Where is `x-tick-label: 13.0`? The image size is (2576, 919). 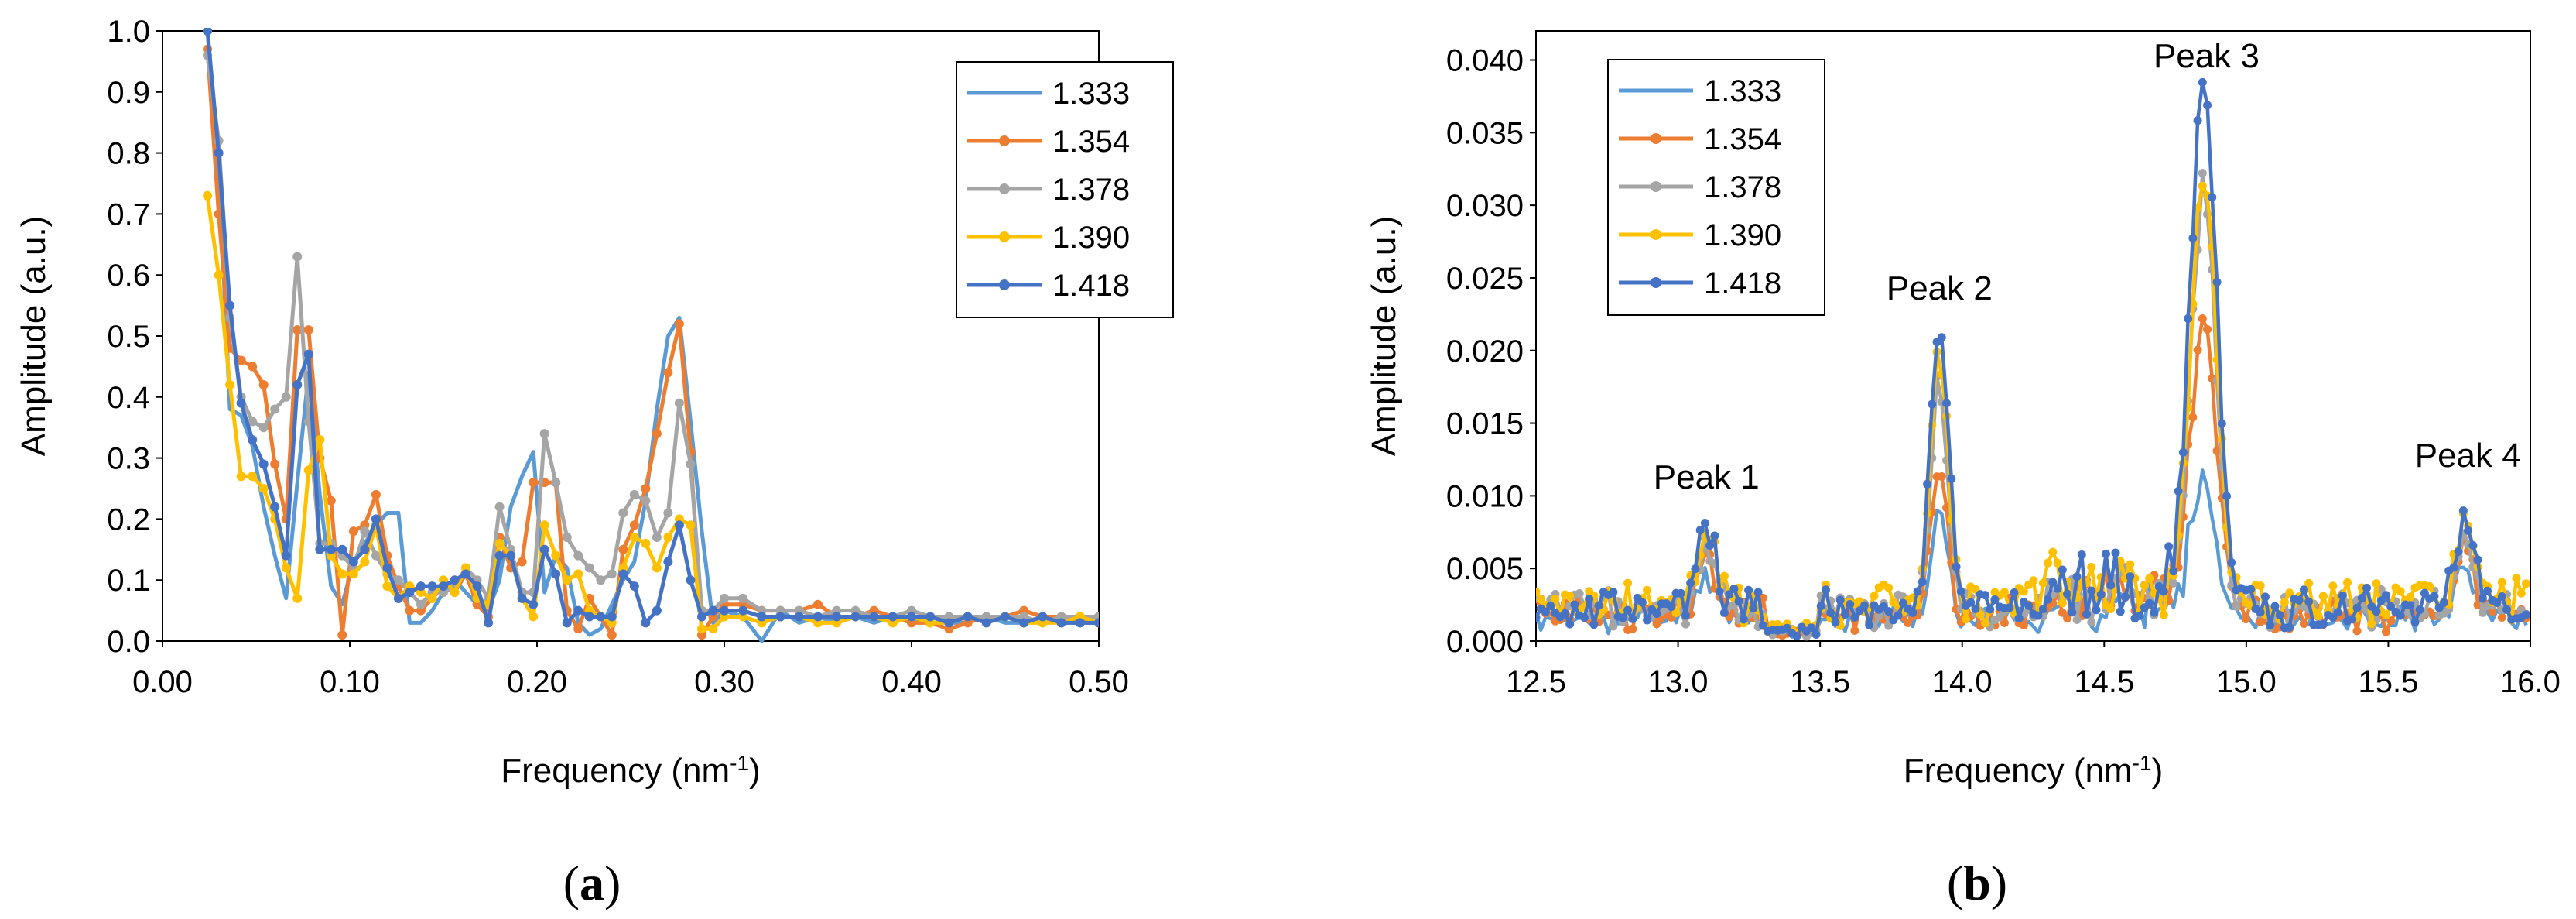
x-tick-label: 13.0 is located at coordinates (1678, 682).